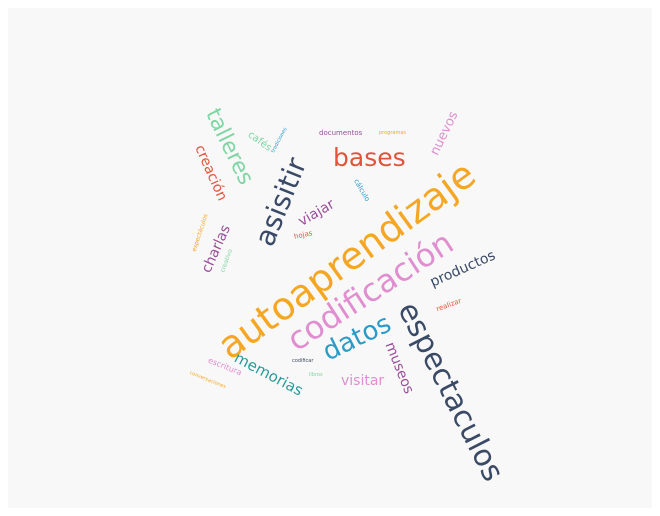  What do you see at coordinates (303, 235) in the screenshot?
I see `word-hojas: hojas` at bounding box center [303, 235].